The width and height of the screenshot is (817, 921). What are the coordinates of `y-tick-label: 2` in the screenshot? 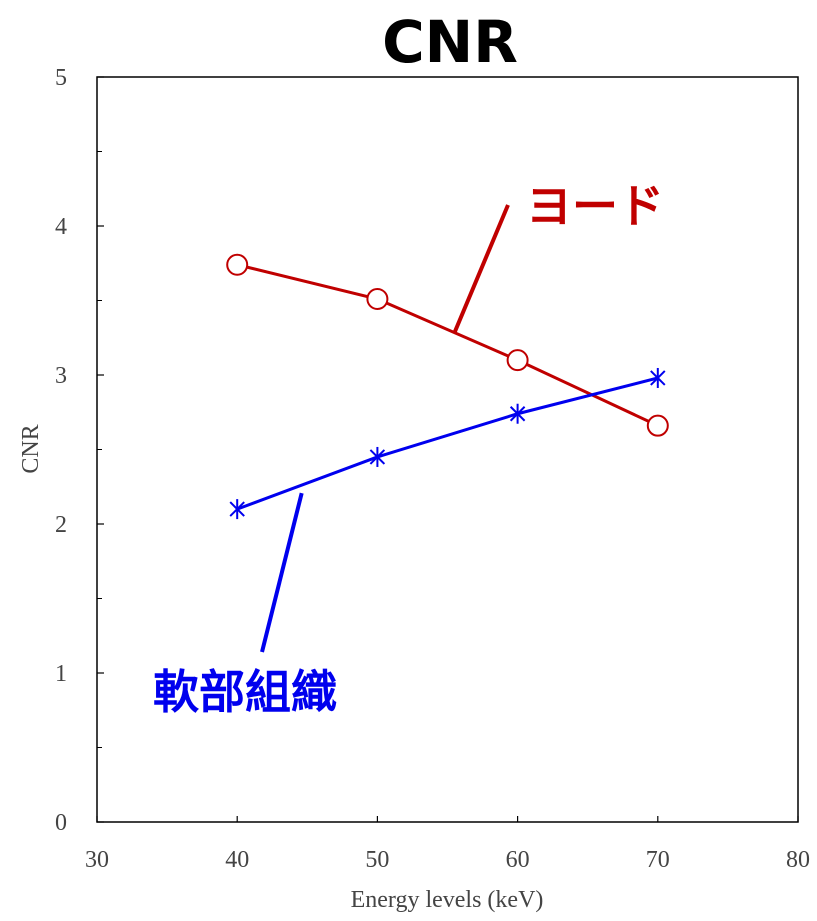 It's located at (61, 525).